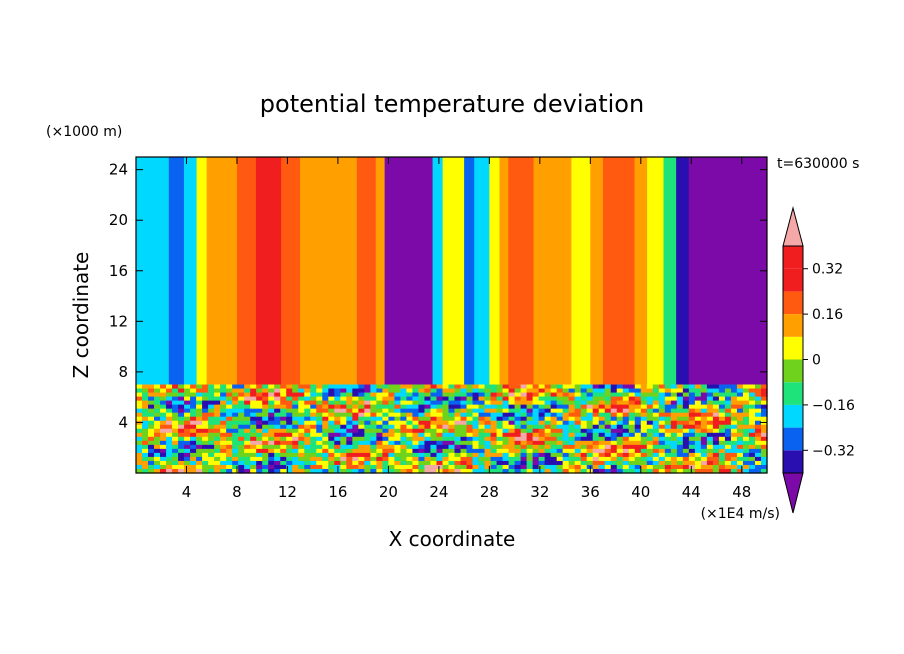 The height and width of the screenshot is (654, 904). What do you see at coordinates (640, 492) in the screenshot?
I see `x-tick-label: 40` at bounding box center [640, 492].